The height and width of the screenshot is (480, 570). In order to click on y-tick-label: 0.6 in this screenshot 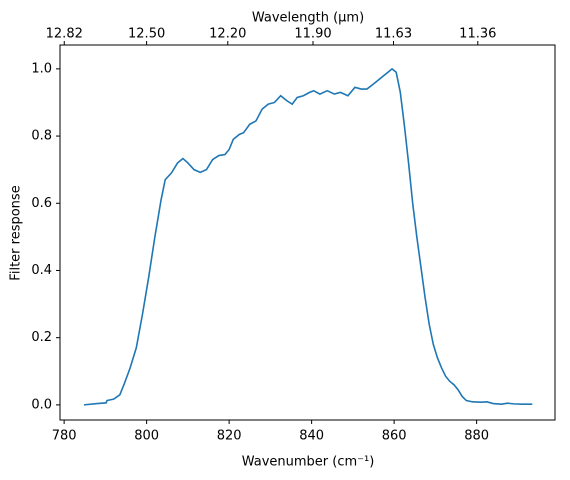, I will do `click(41, 203)`.